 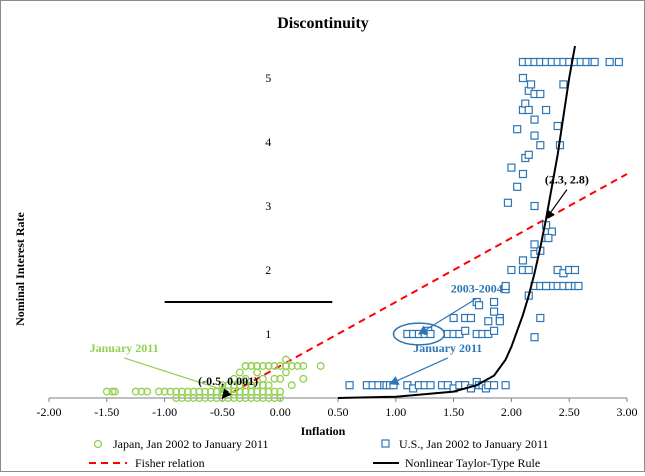 I want to click on annotation-label: 2003-2004, so click(x=477, y=288).